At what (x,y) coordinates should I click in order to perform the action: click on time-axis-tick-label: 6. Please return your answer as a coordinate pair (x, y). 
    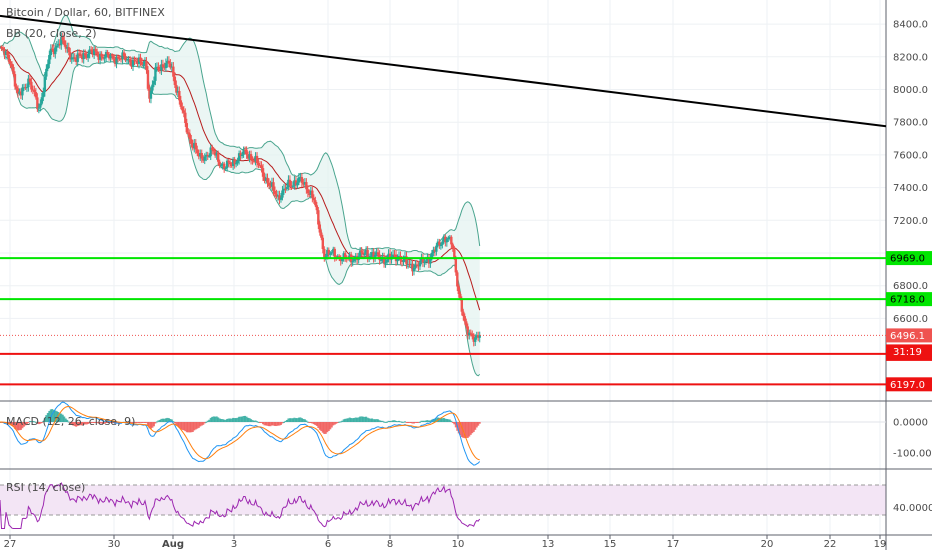
    Looking at the image, I should click on (328, 544).